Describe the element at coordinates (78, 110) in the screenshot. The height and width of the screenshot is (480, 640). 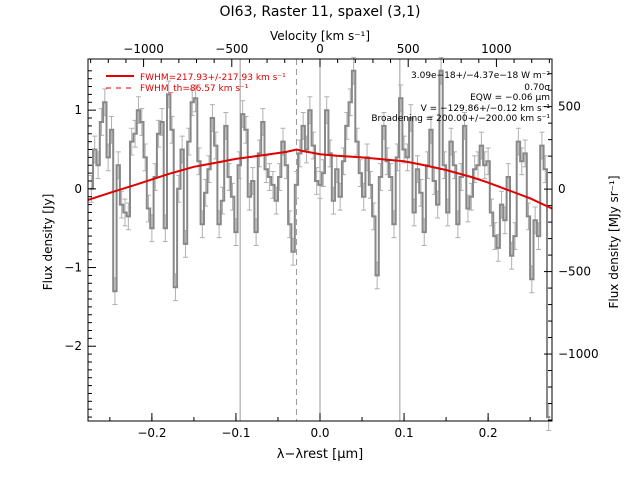
I see `y-tick-label: 1` at that location.